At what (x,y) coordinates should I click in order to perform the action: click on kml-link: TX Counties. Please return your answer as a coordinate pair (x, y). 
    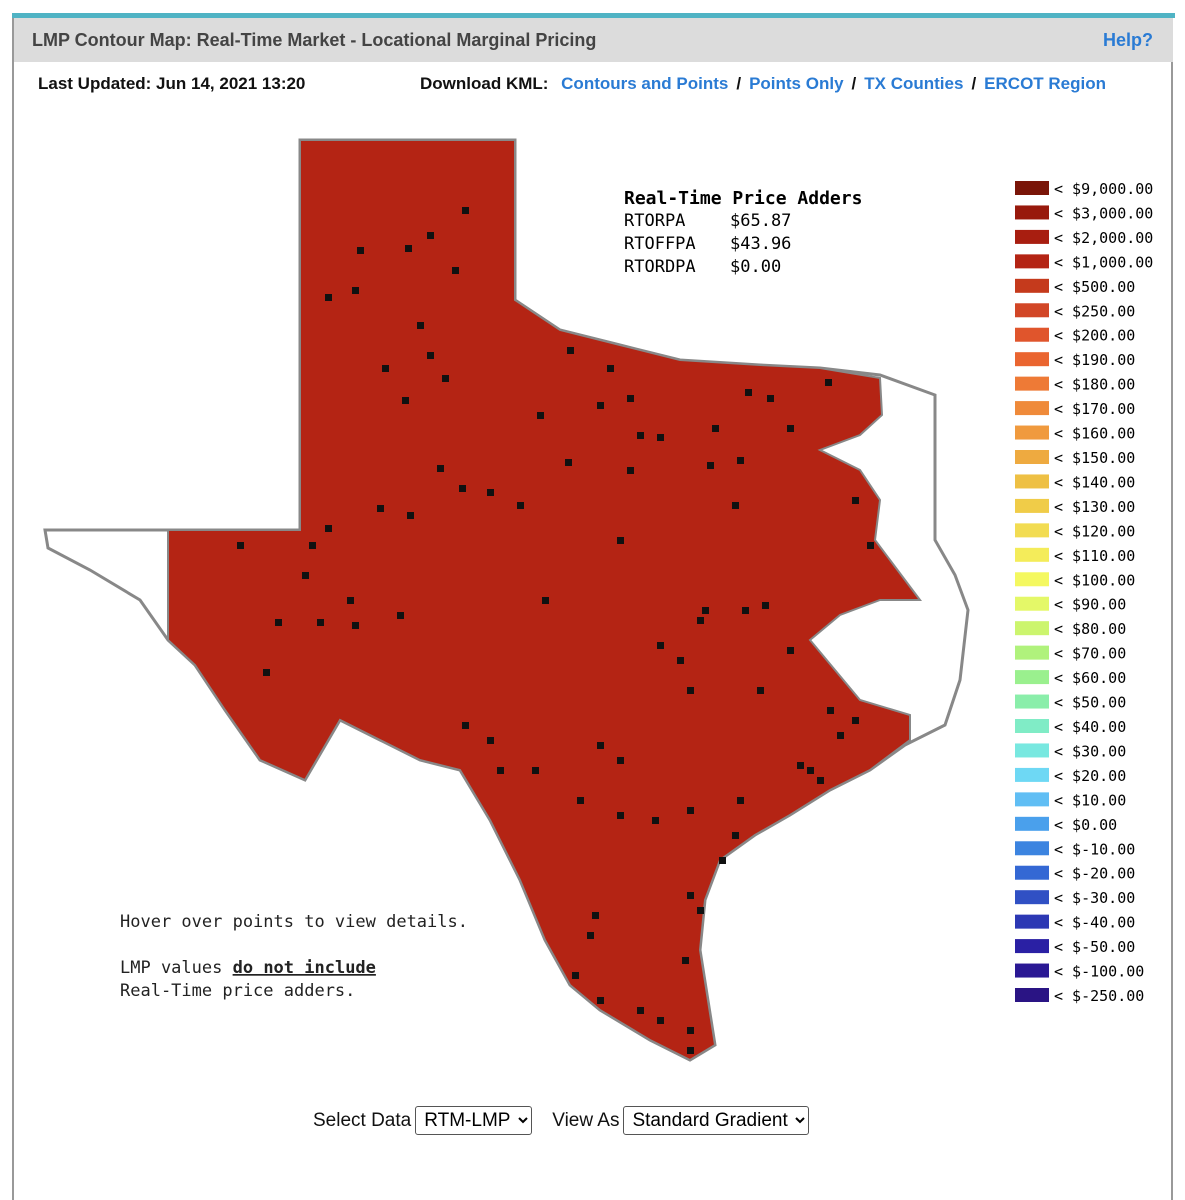
    Looking at the image, I should click on (914, 83).